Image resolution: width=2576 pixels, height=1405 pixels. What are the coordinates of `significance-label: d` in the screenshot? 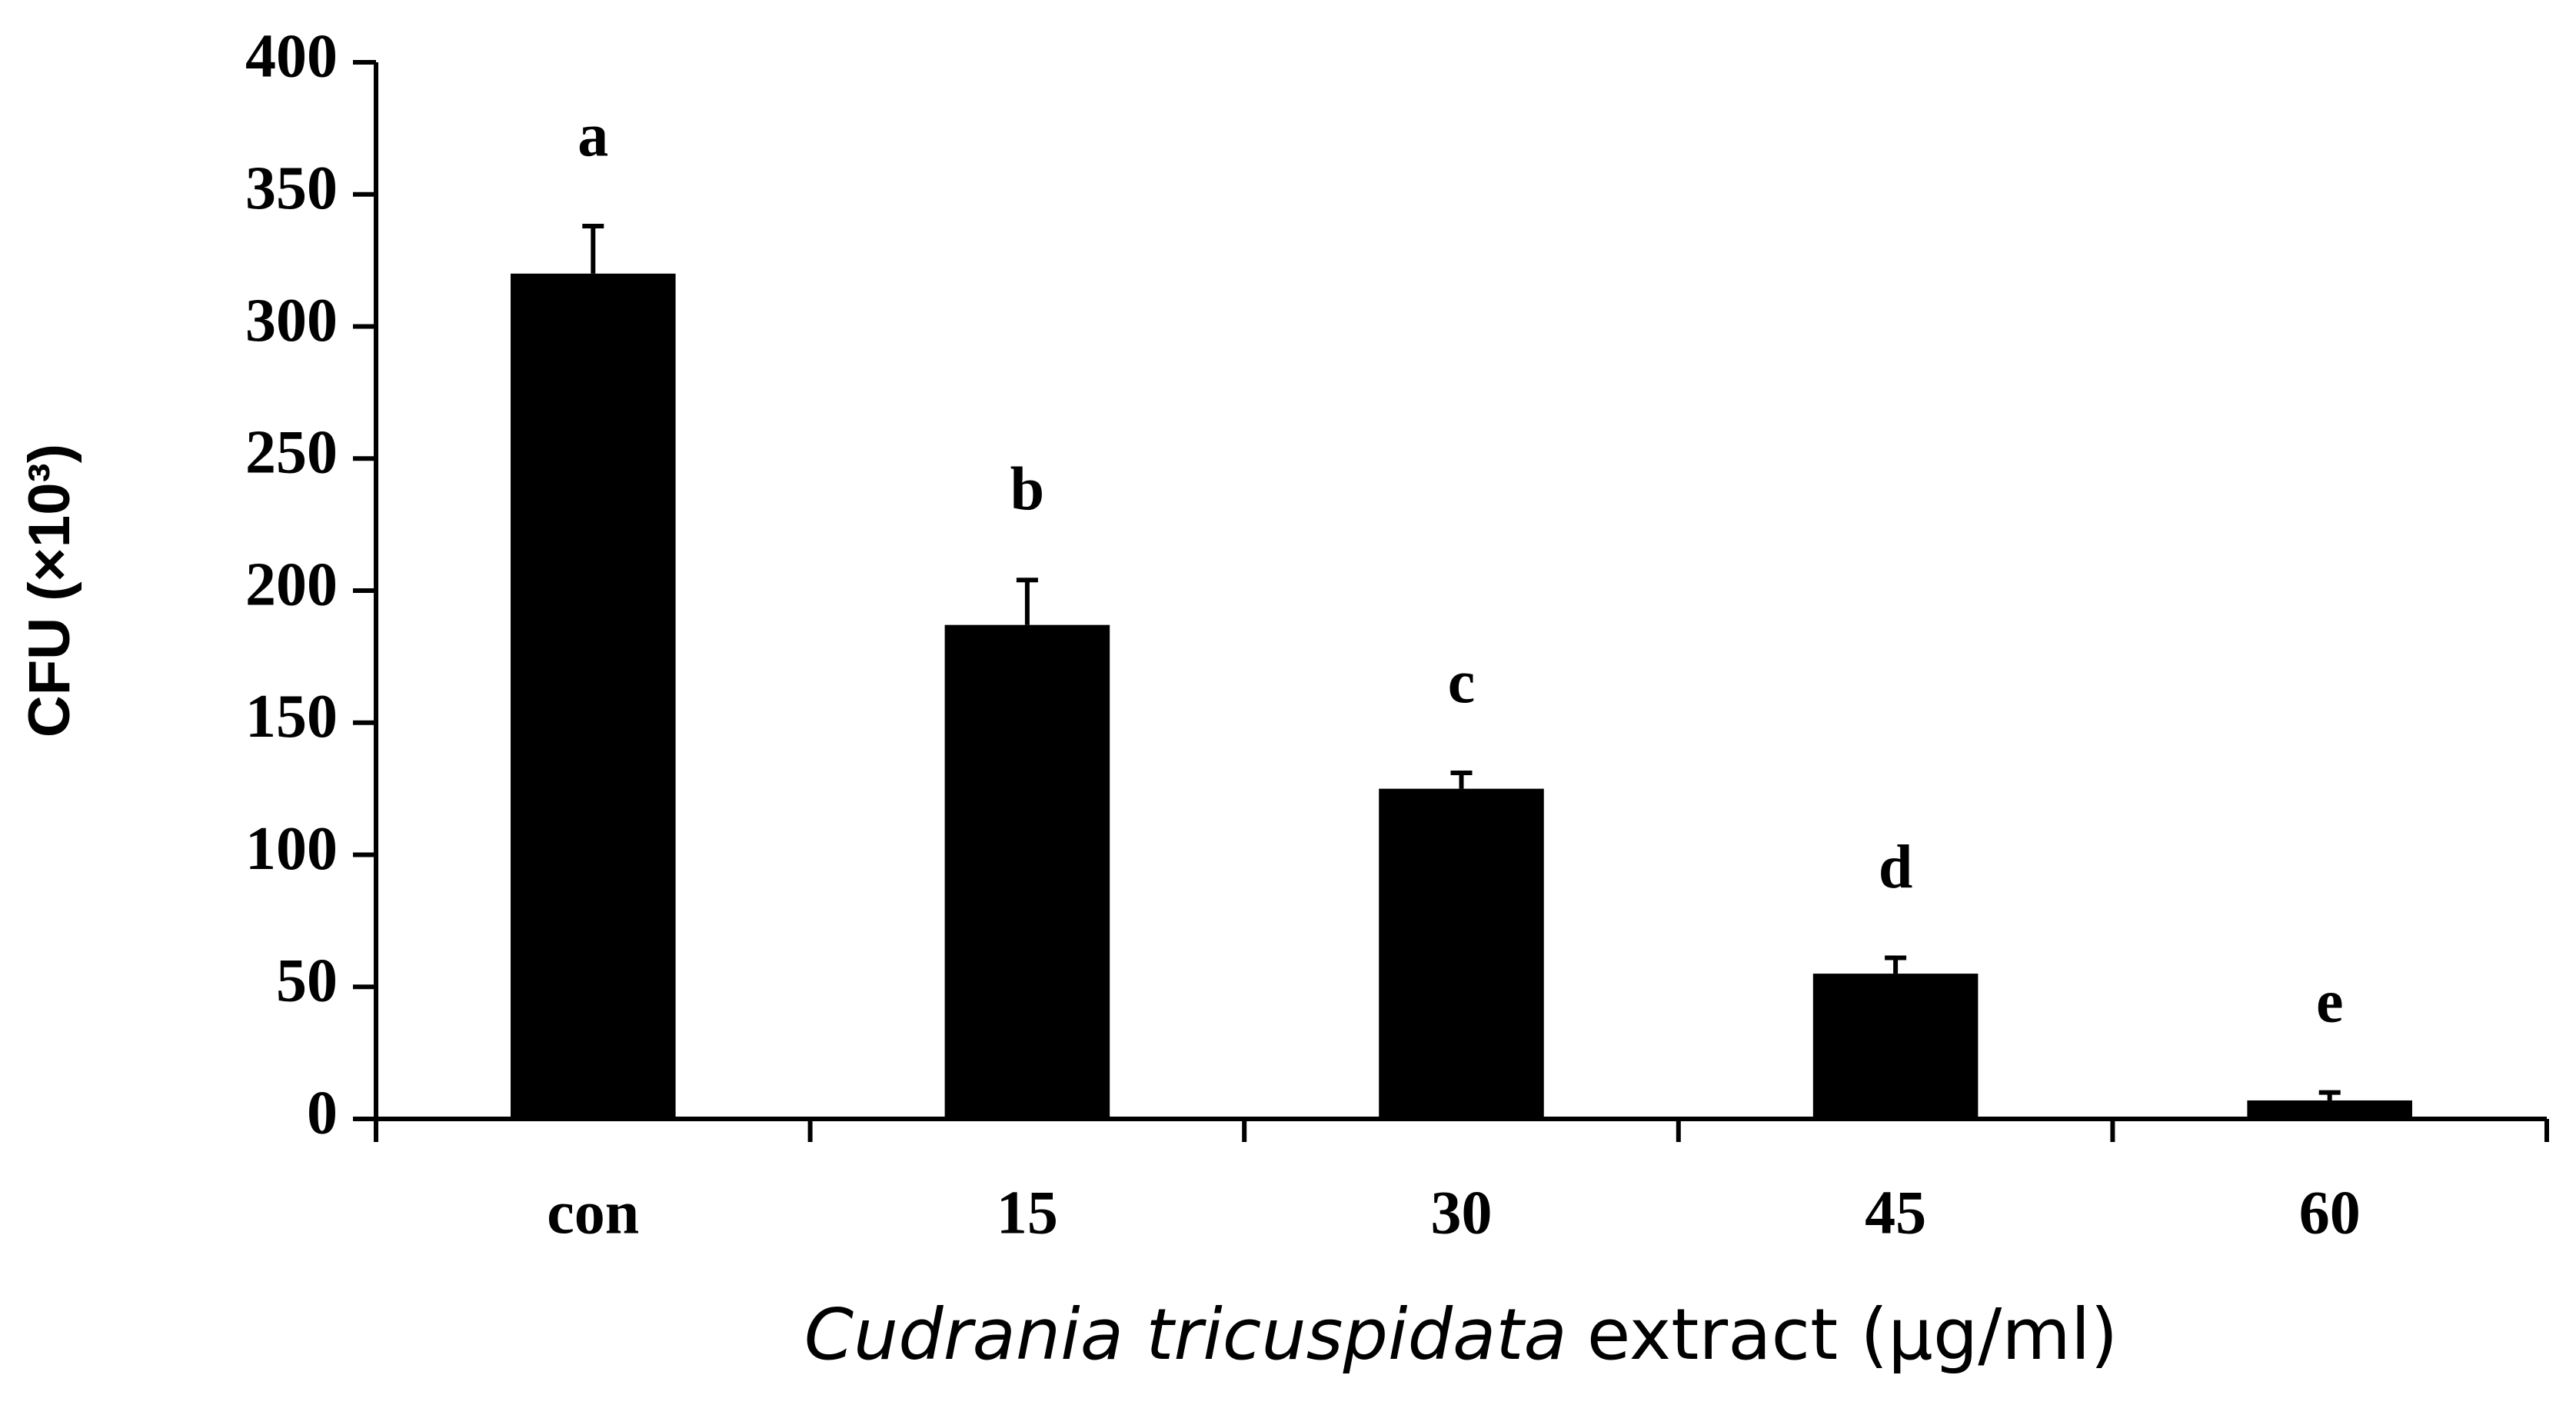 It's located at (1896, 868).